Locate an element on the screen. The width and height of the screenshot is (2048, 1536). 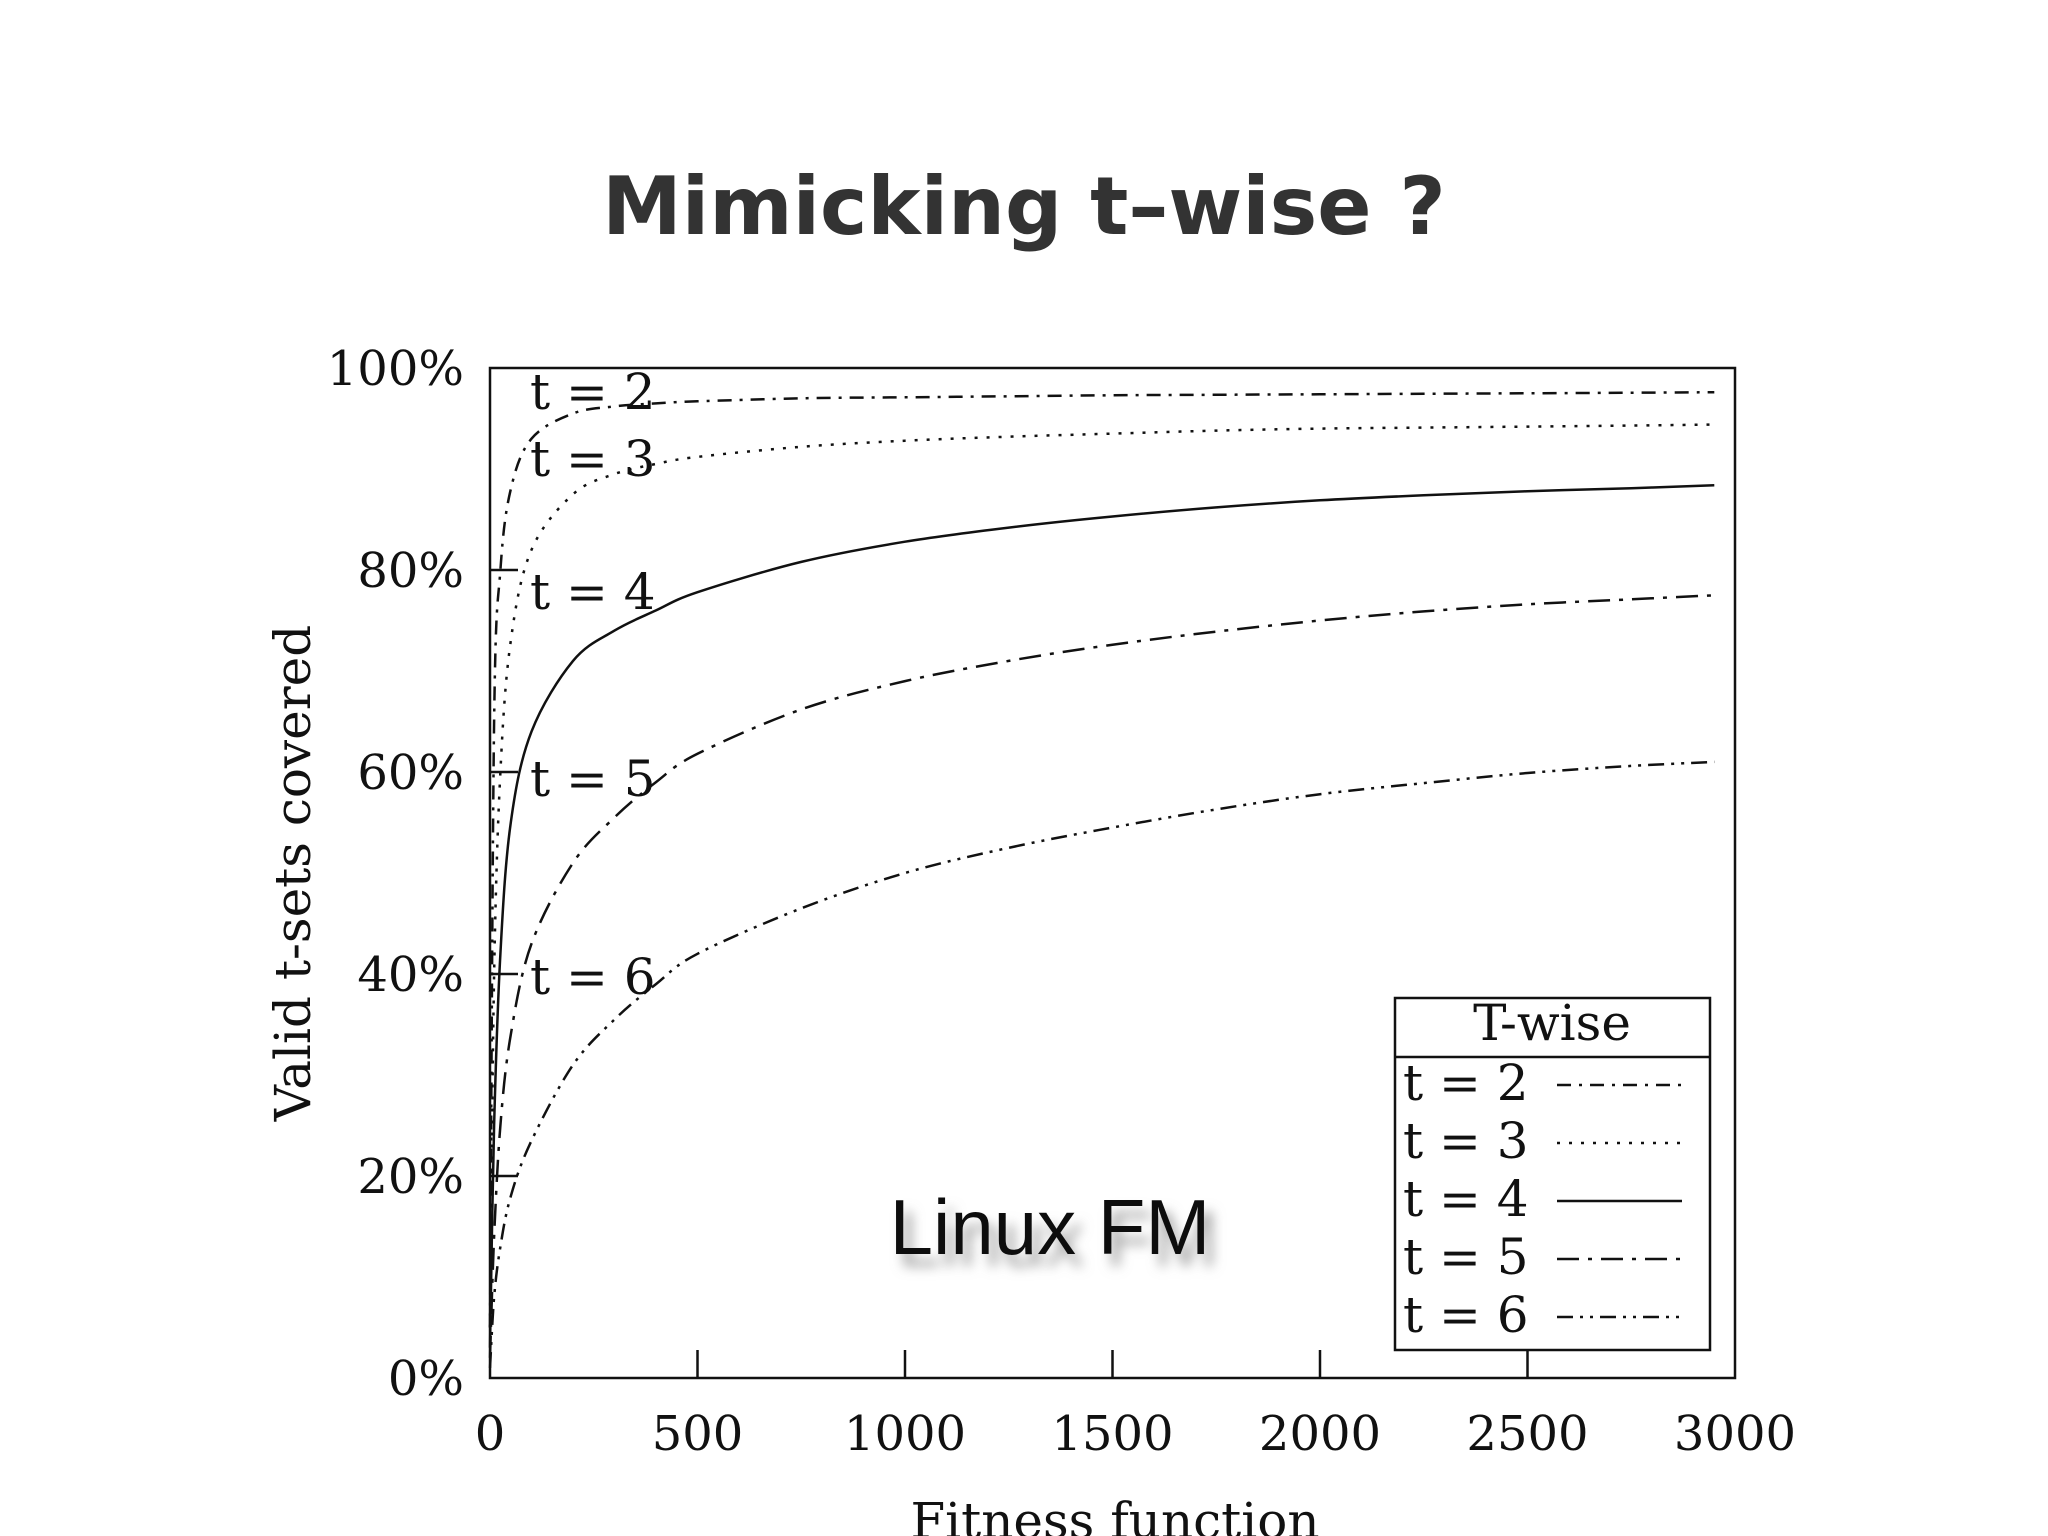
slide-title: Mimicking t–wise ? is located at coordinates (1024, 206).